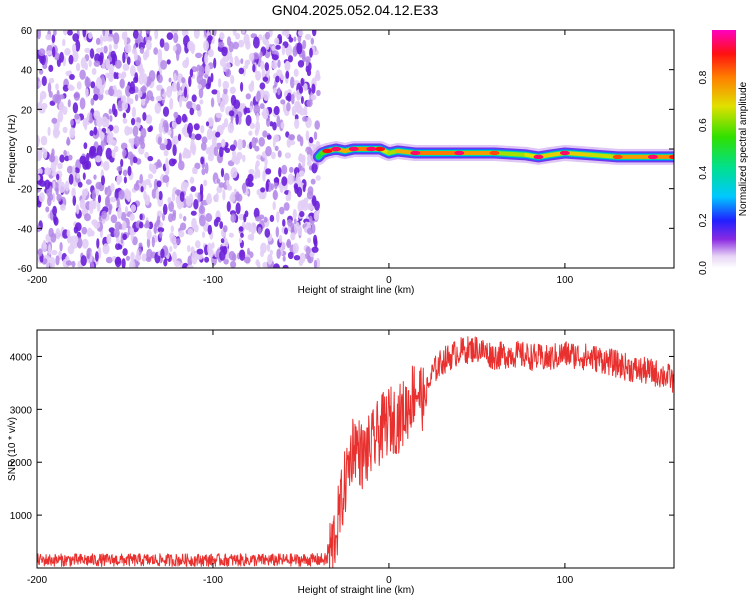 The height and width of the screenshot is (600, 750). Describe the element at coordinates (213, 580) in the screenshot. I see `x-tick-label: -100` at that location.